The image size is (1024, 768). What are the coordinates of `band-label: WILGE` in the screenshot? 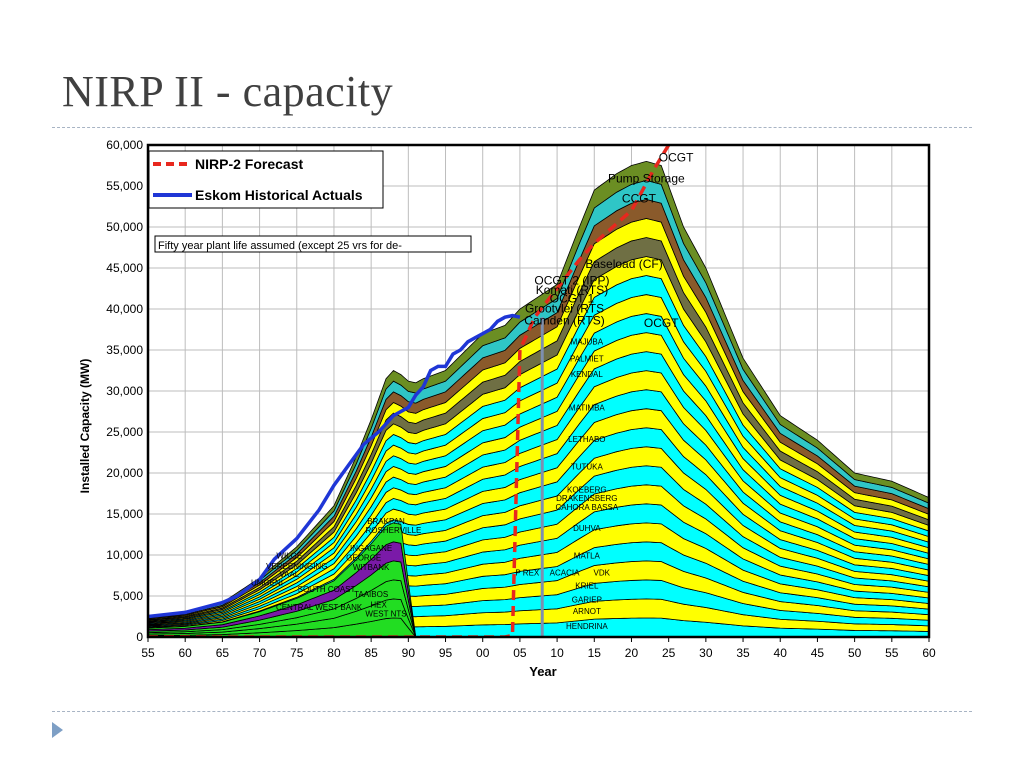 It's located at (289, 555).